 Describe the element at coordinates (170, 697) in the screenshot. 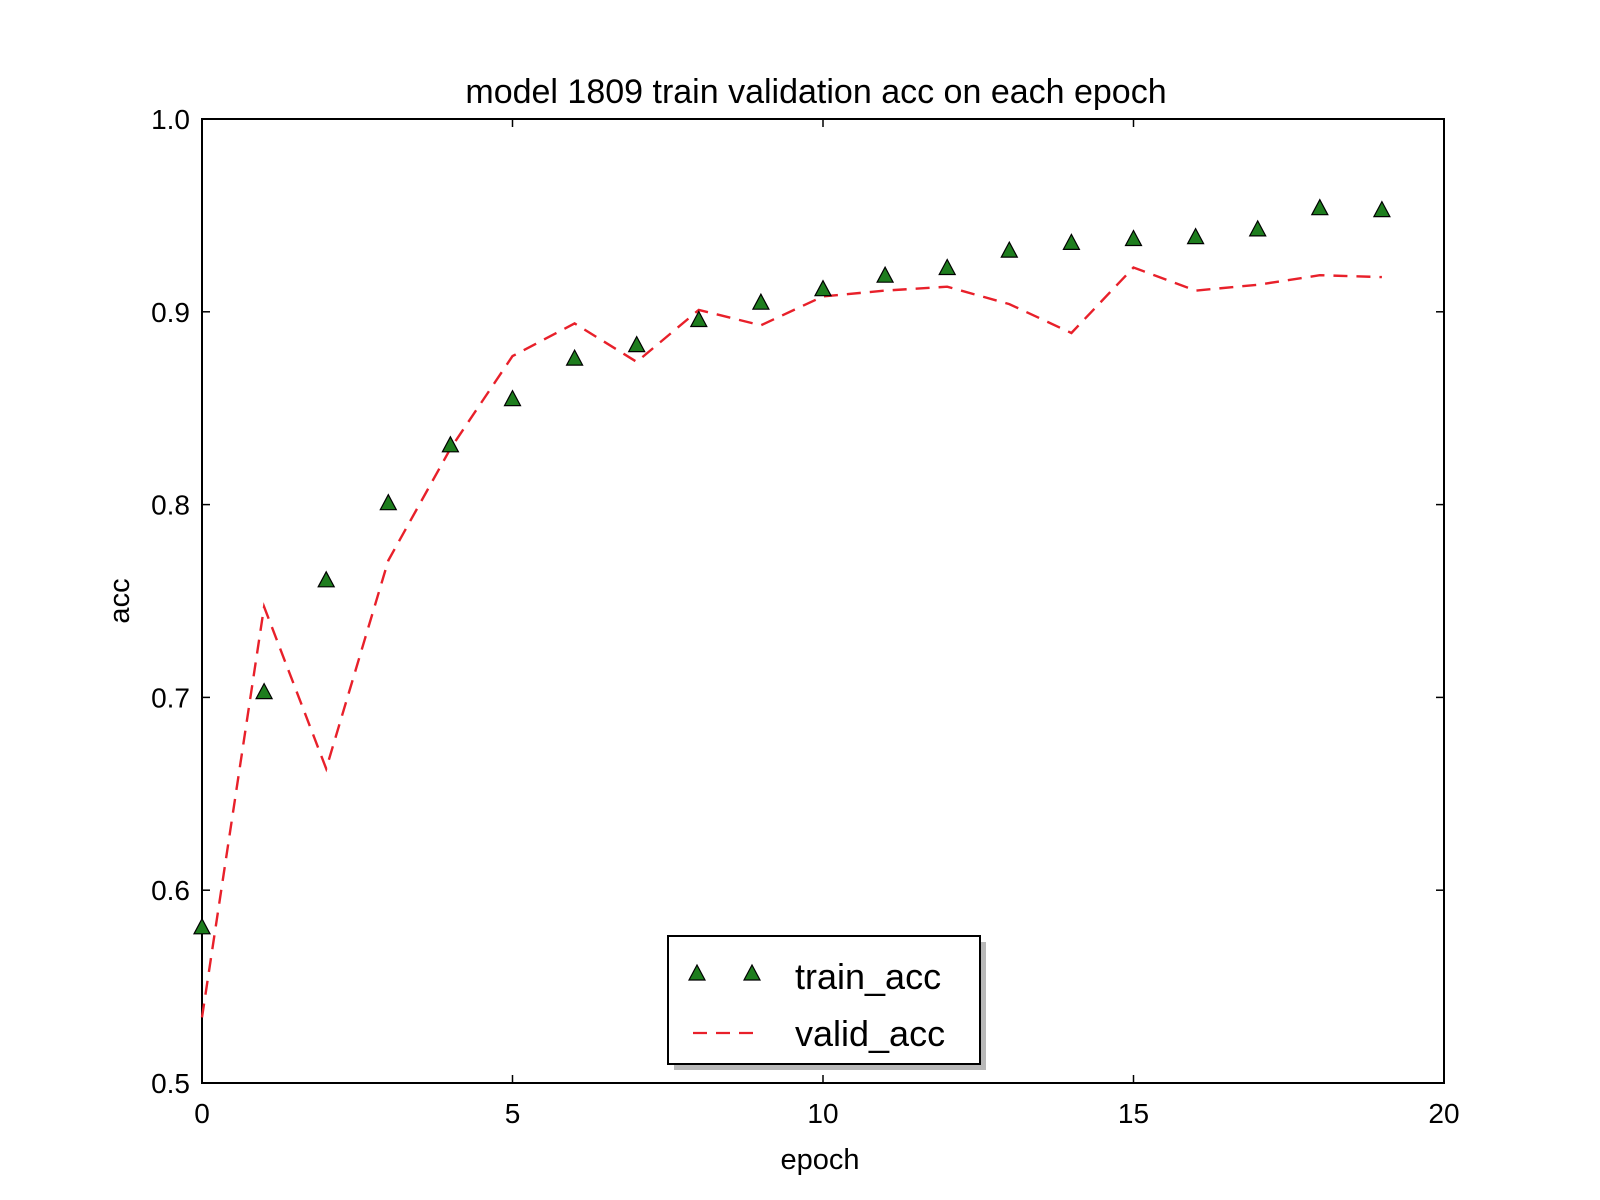

I see `y-tick-label: 0.7` at that location.